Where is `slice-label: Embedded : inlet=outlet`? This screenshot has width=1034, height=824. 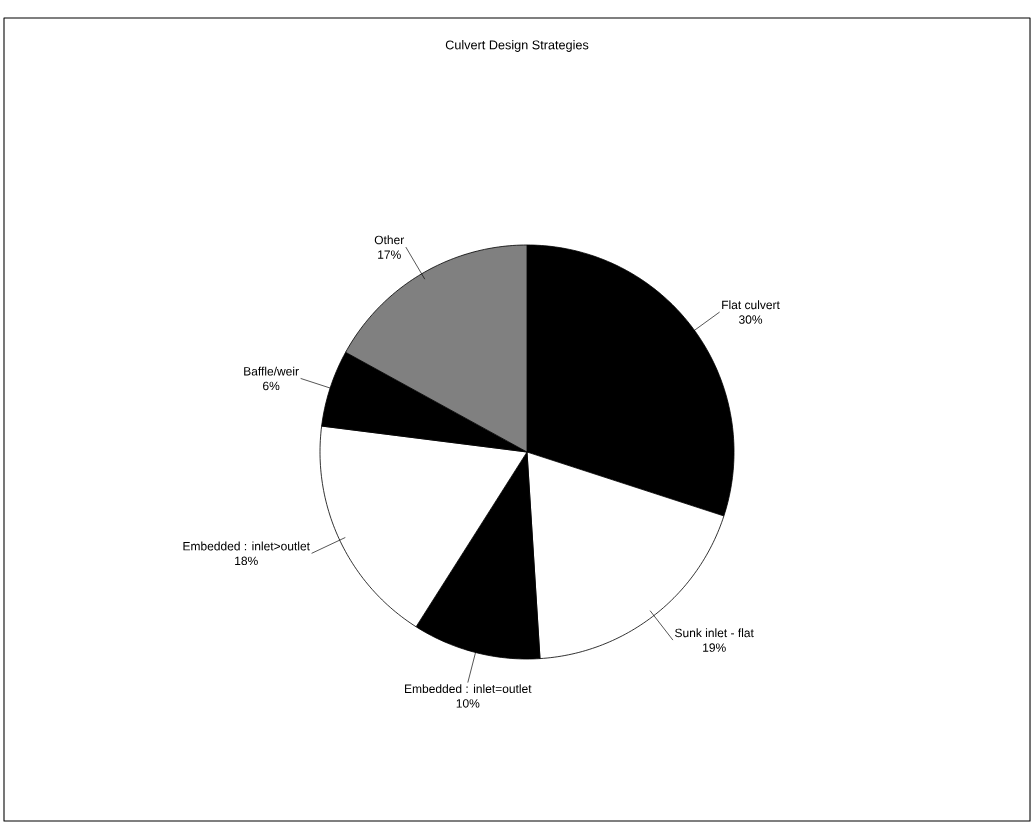
slice-label: Embedded : inlet=outlet is located at coordinates (468, 688).